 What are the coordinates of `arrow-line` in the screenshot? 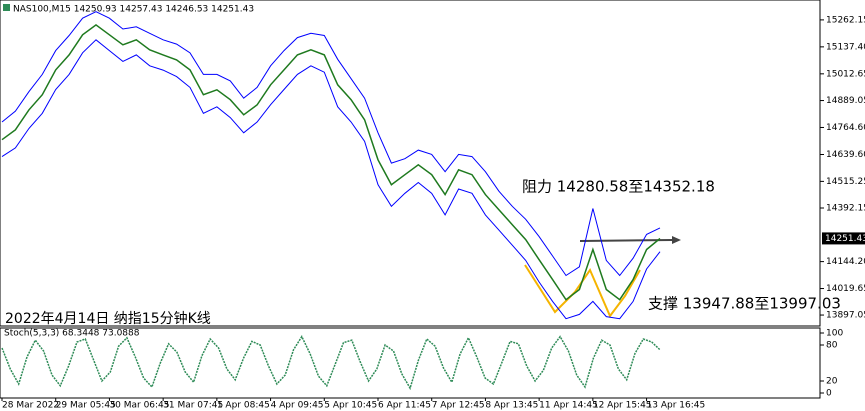 It's located at (626, 240).